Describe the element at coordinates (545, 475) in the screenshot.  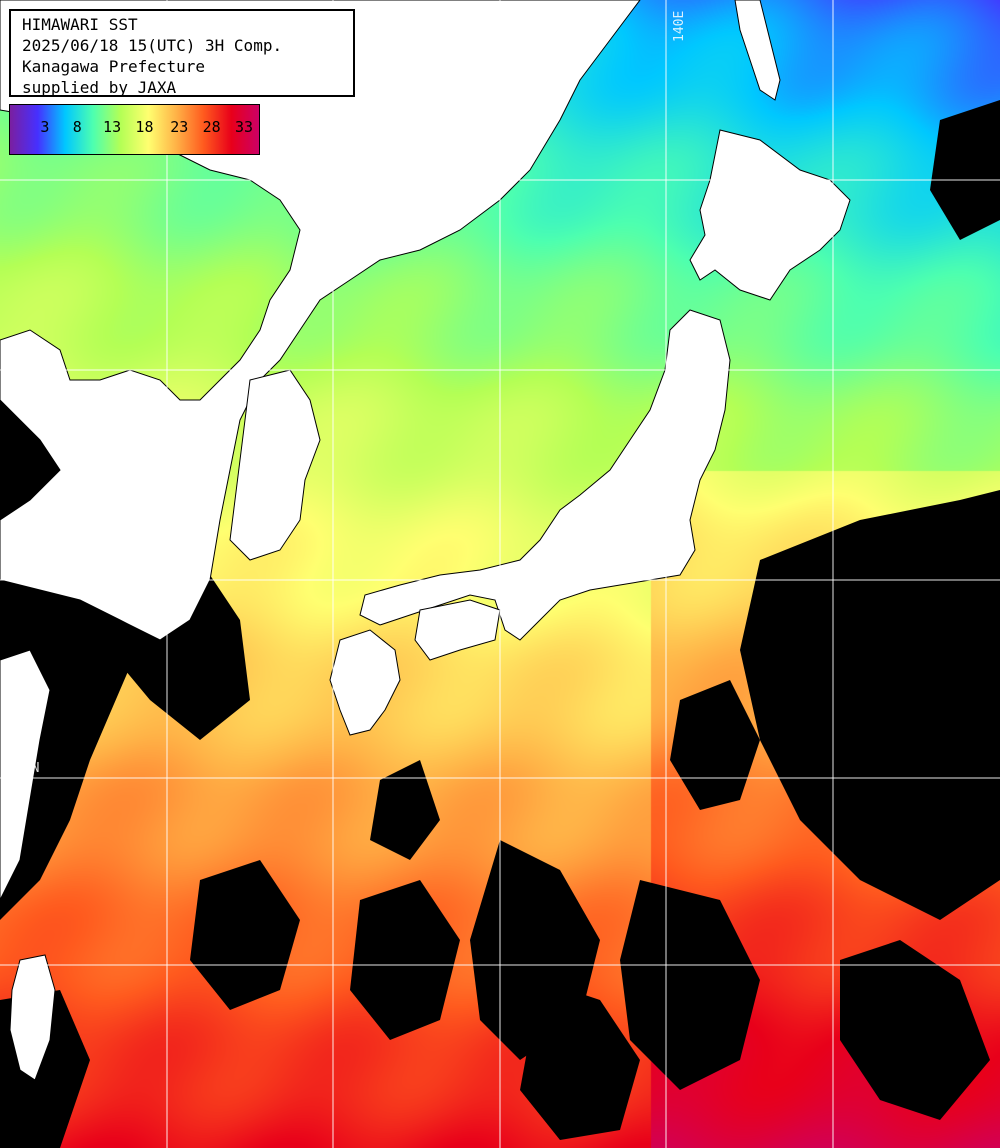
I see `honshu` at that location.